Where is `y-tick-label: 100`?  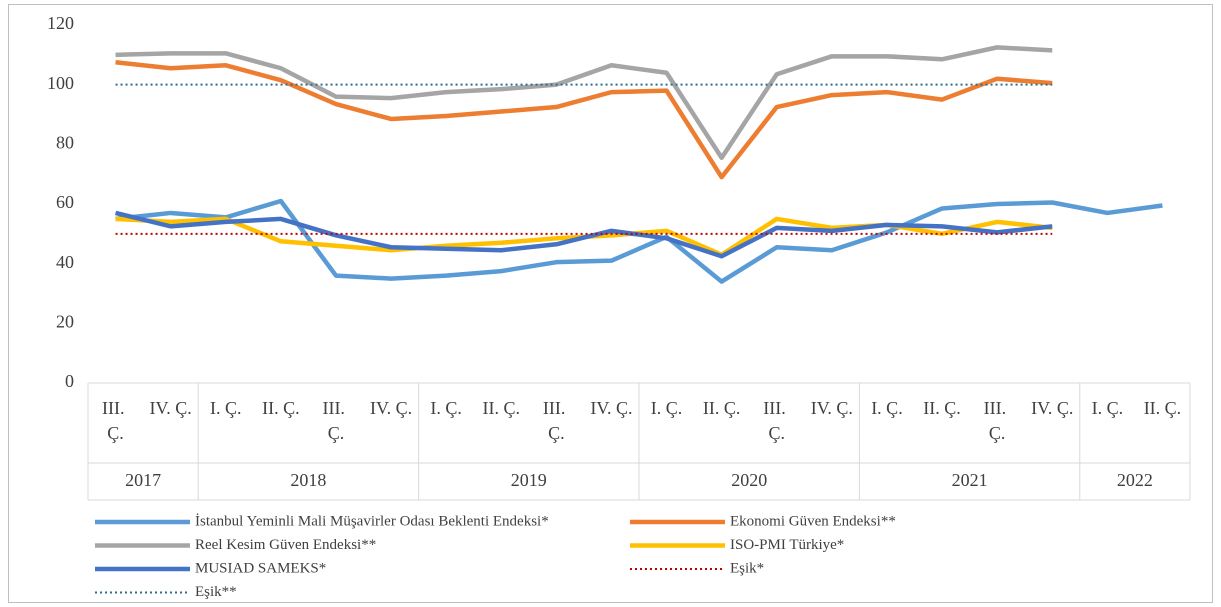
y-tick-label: 100 is located at coordinates (60, 83).